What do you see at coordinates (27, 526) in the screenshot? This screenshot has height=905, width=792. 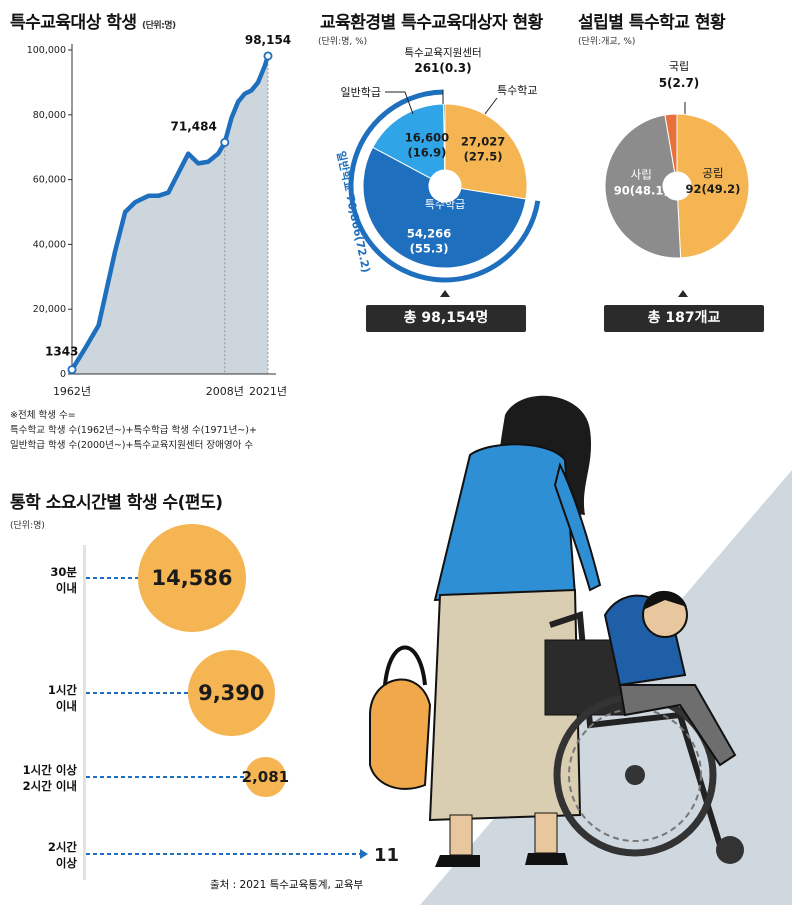 I see `chart4-unit: (단위:명)` at bounding box center [27, 526].